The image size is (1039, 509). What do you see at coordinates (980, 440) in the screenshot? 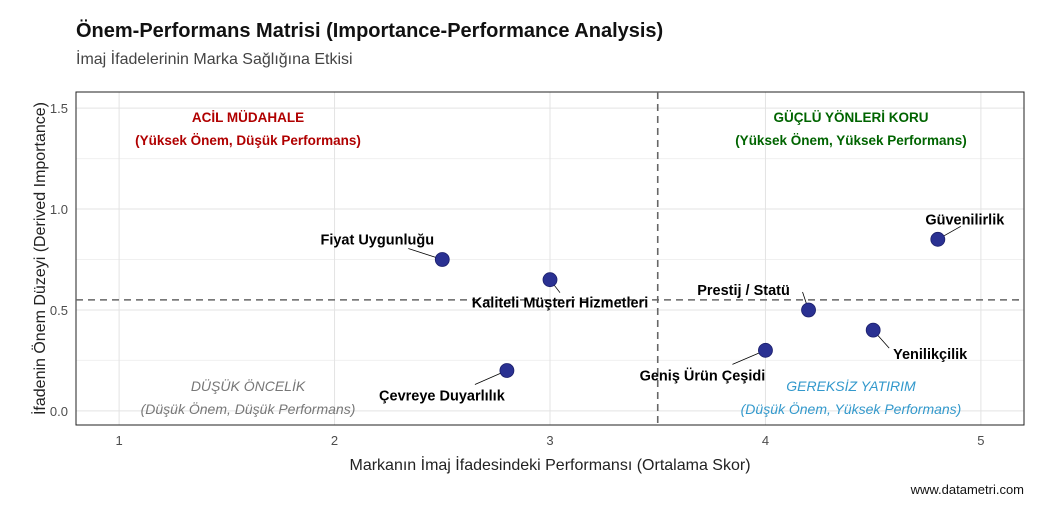
I see `x-tick-label: 5` at bounding box center [980, 440].